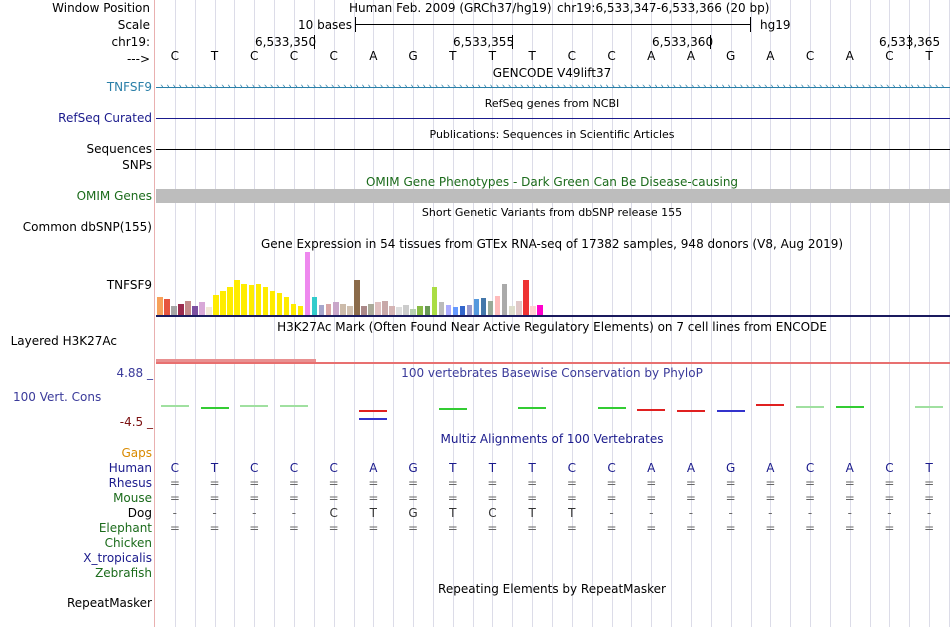 This screenshot has height=627, width=950. Describe the element at coordinates (123, 573) in the screenshot. I see `species-label-zebrafish: Zebrafish` at that location.